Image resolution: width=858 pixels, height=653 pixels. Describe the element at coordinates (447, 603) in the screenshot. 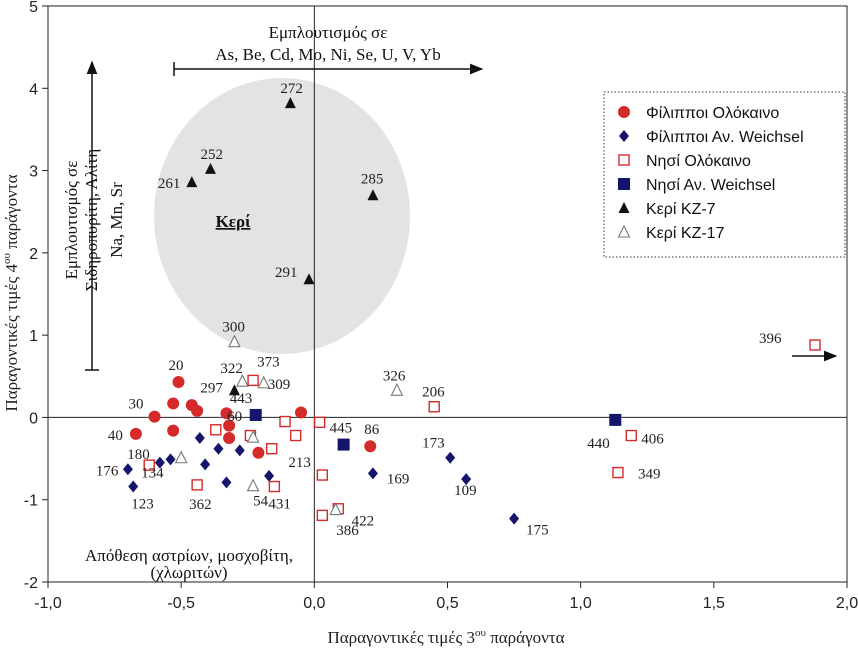

I see `x-tick-label: 0,5` at that location.